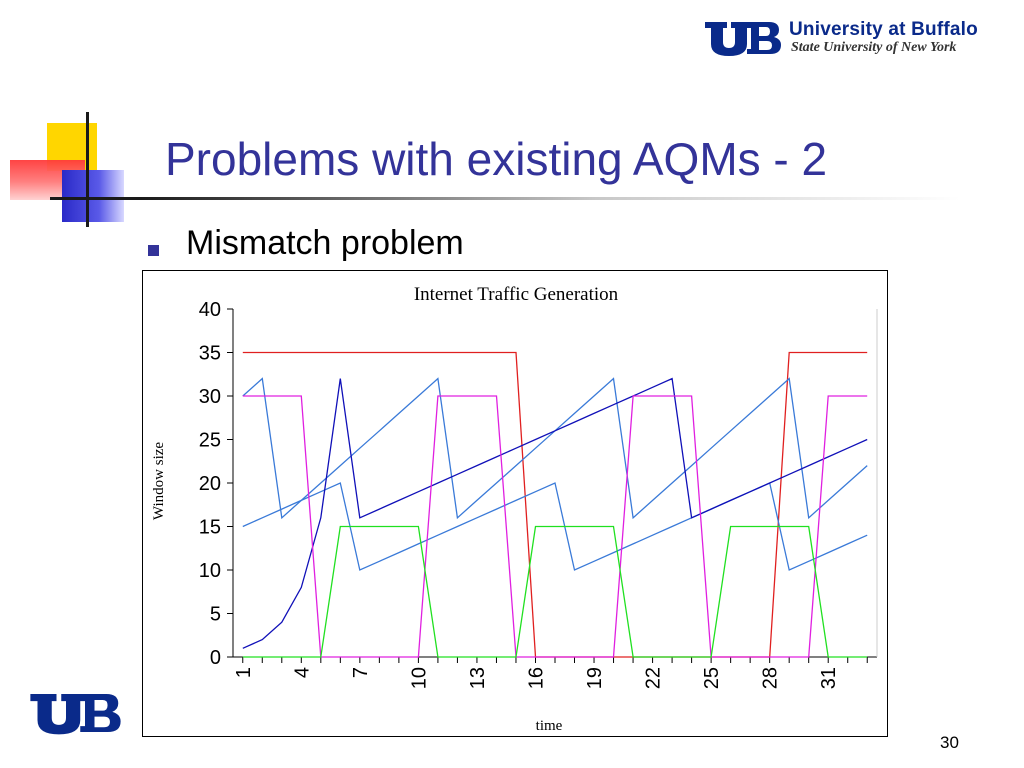 The image size is (1024, 768). I want to click on x-tick-label: 22, so click(654, 678).